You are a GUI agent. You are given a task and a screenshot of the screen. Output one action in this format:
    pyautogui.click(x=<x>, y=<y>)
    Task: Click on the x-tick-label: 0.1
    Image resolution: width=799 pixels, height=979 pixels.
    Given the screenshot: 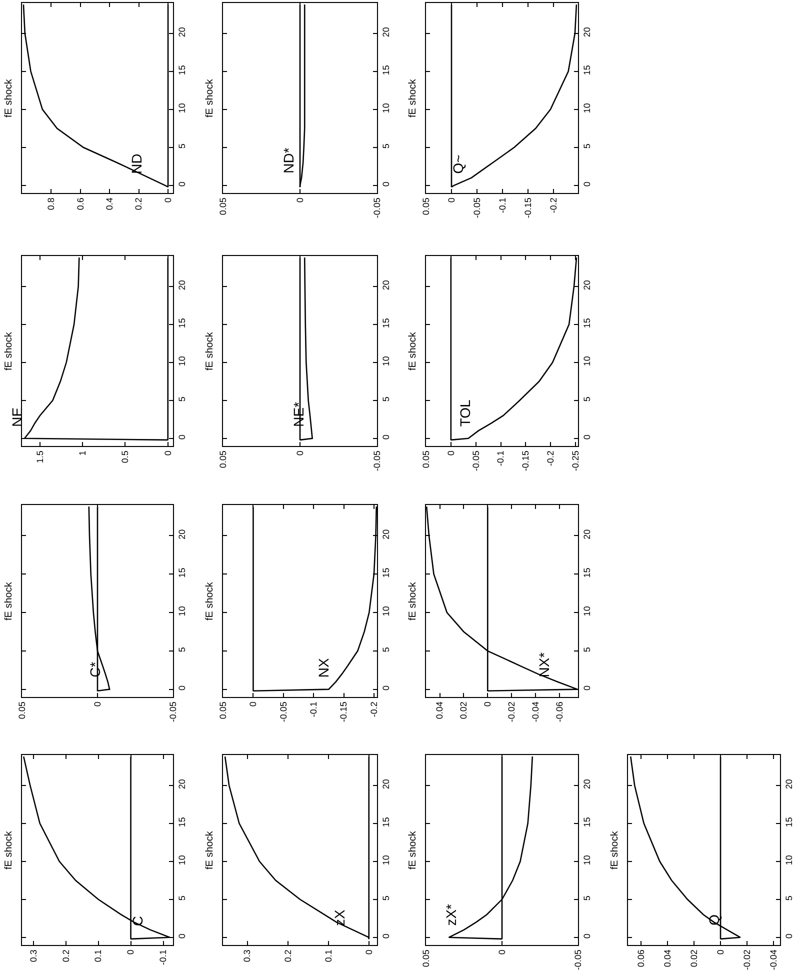 What is the action you would take?
    pyautogui.click(x=98, y=956)
    